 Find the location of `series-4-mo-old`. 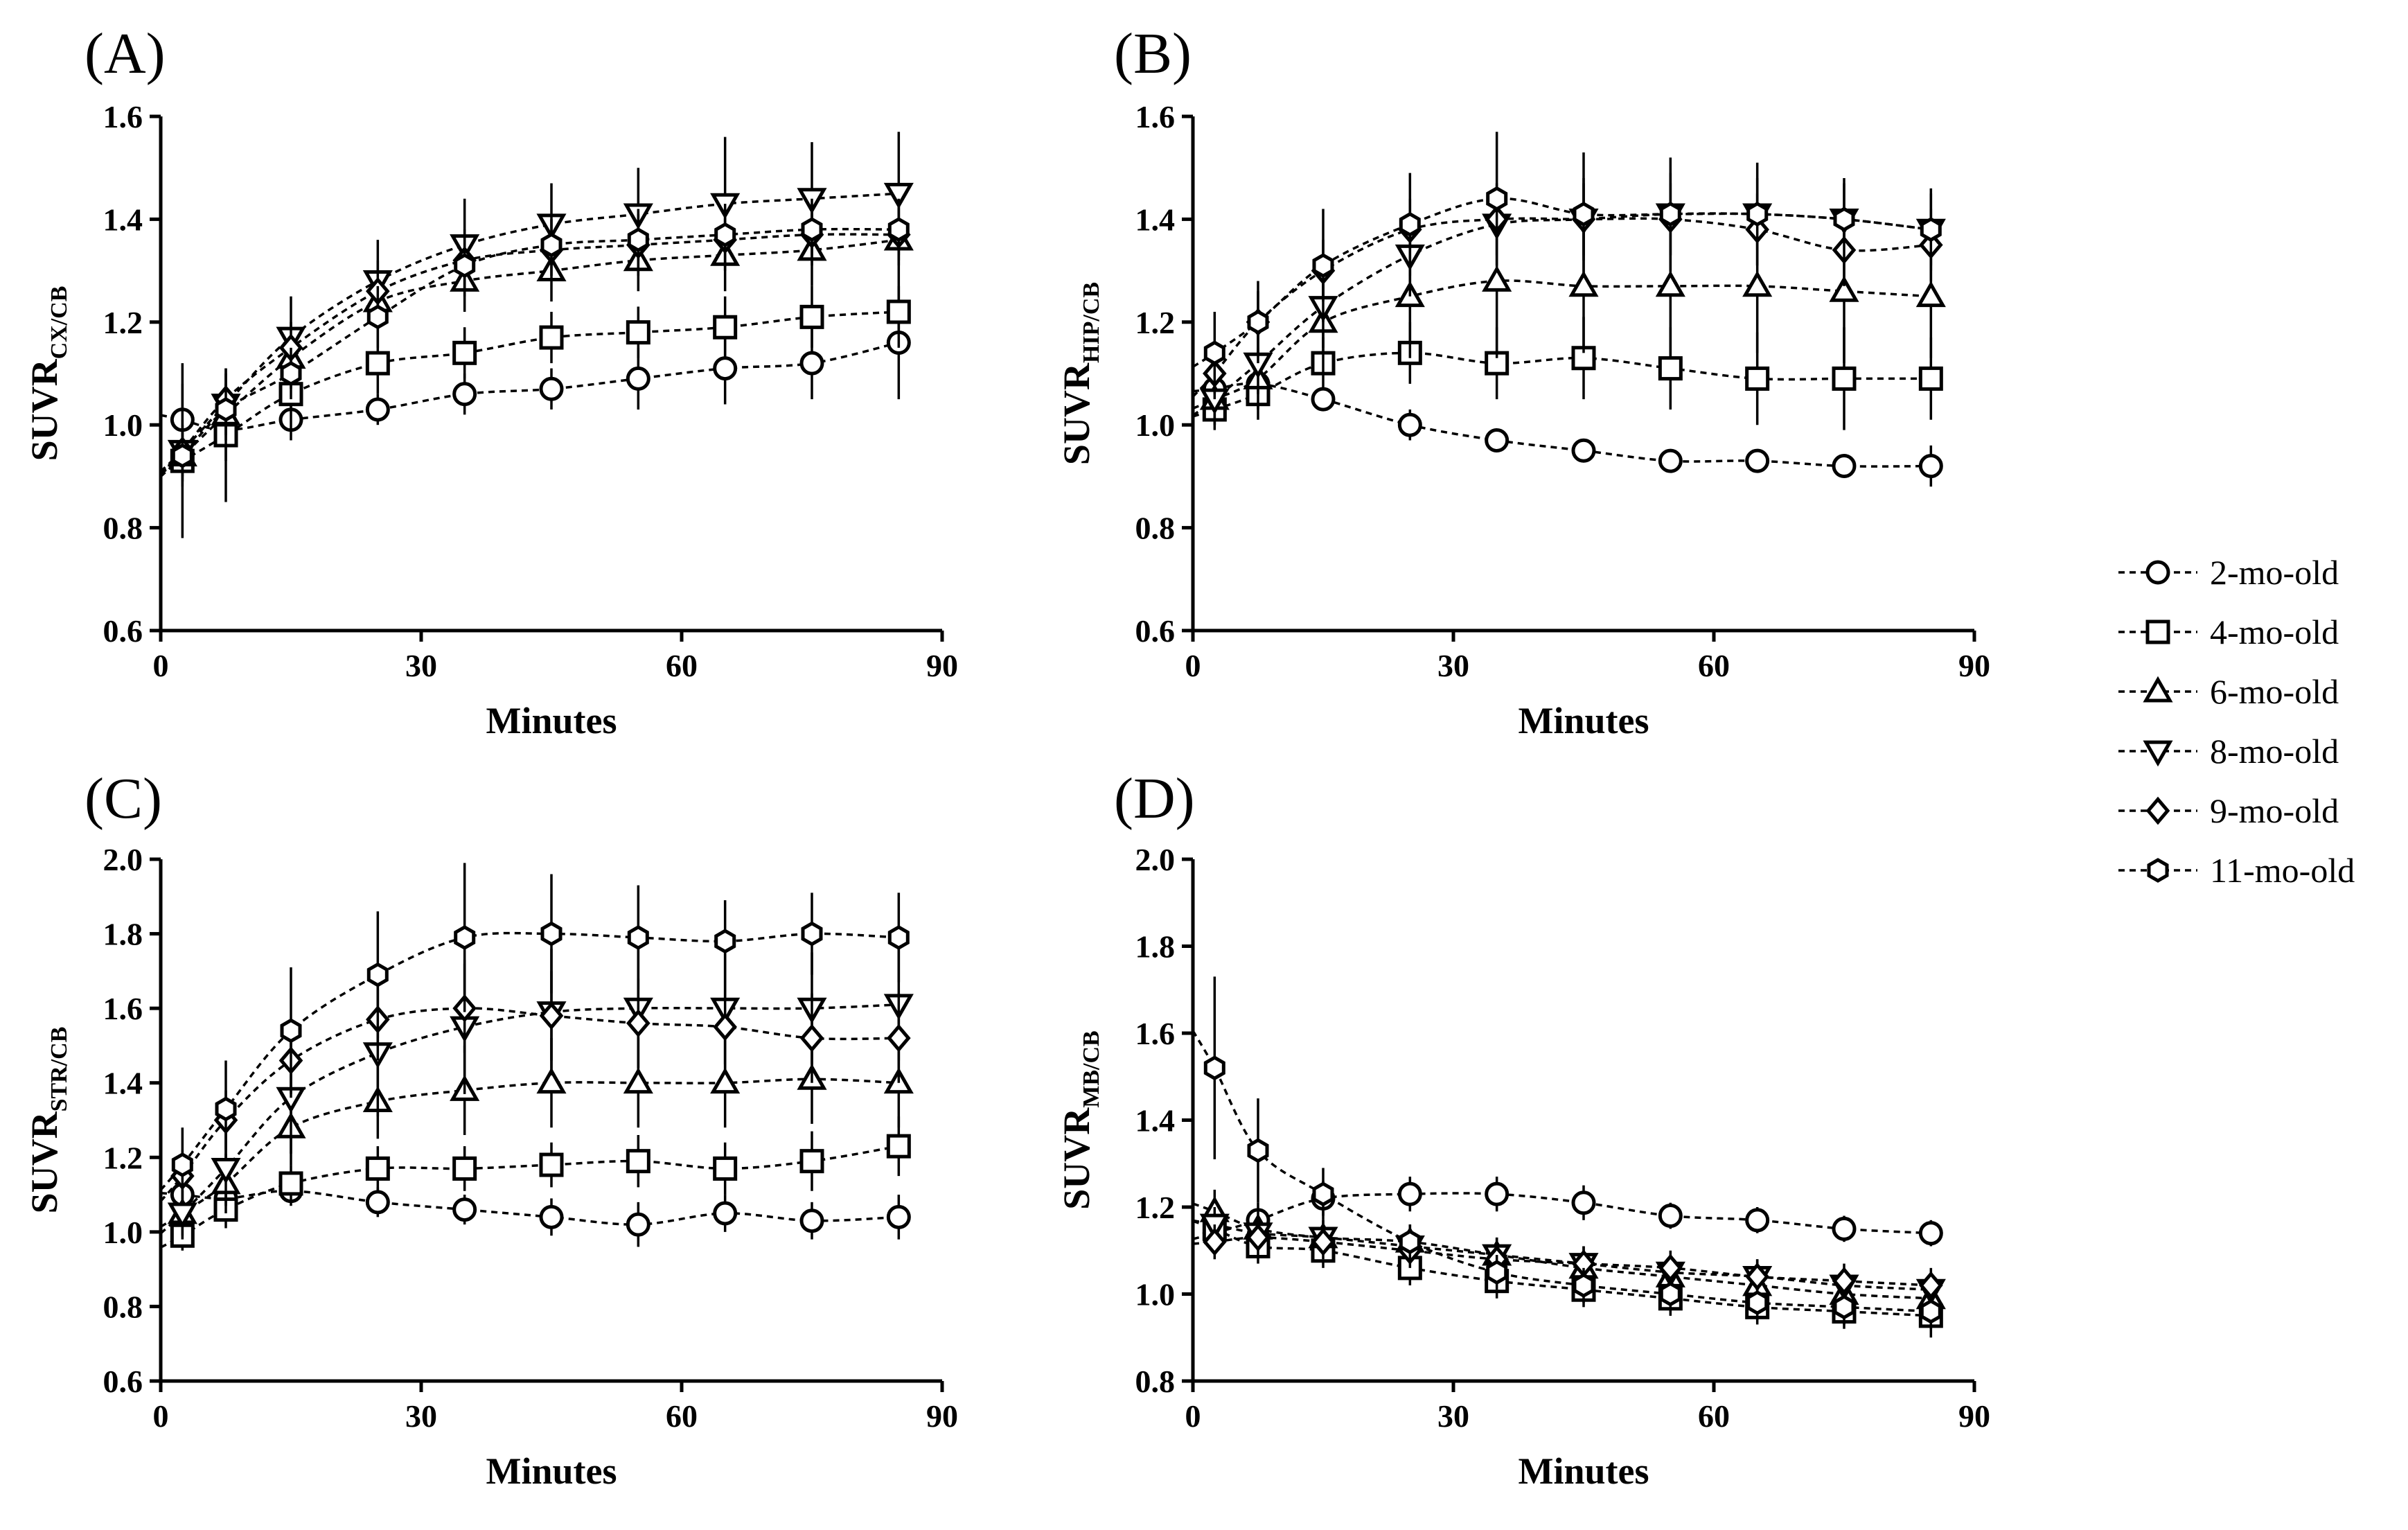

series-4-mo-old is located at coordinates (1561, 384).